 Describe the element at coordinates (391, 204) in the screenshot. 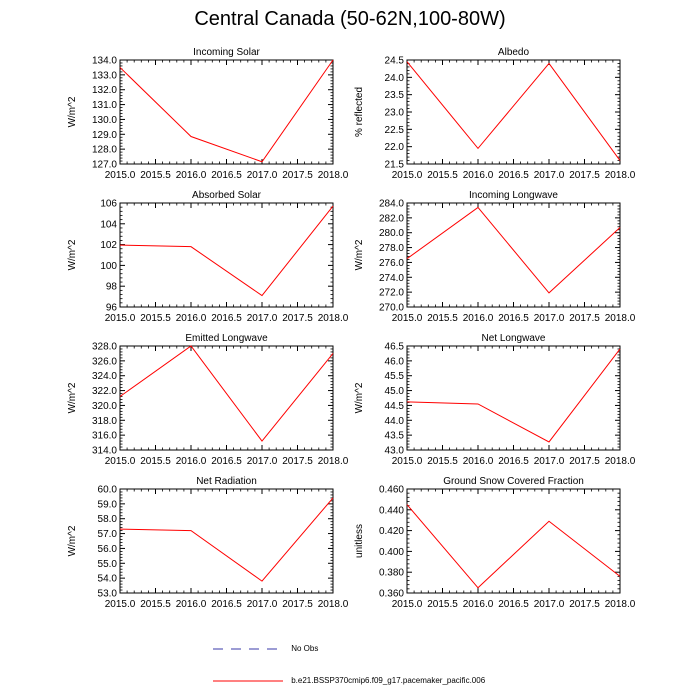

I see `y-tick-label: 284.0` at that location.